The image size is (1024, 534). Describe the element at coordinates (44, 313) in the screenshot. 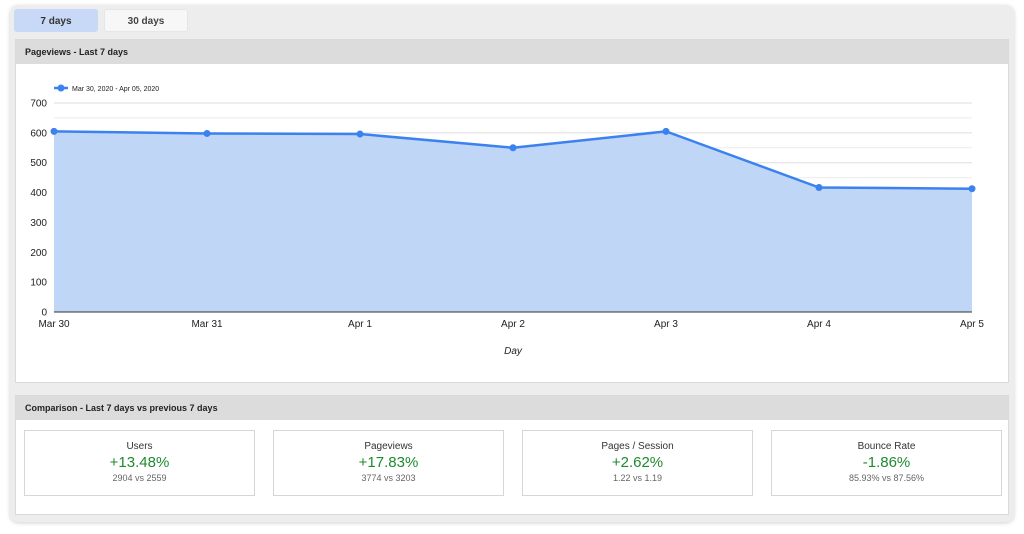

I see `y-tick-label: 0` at that location.